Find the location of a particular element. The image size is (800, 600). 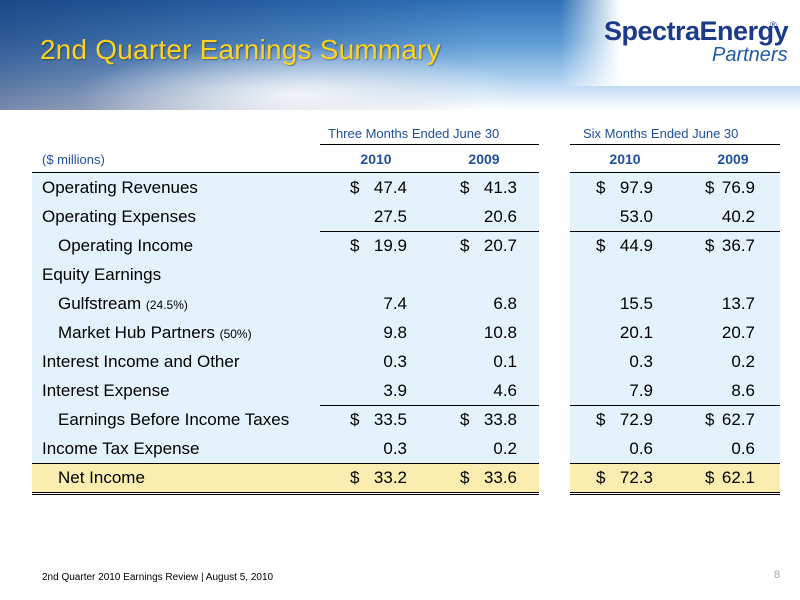

value-number: 13.7 is located at coordinates (738, 303).